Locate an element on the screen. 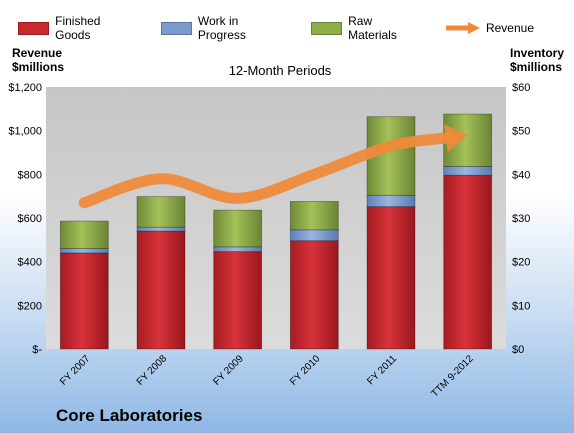 The image size is (574, 433). revenue-line-group is located at coordinates (273, 166).